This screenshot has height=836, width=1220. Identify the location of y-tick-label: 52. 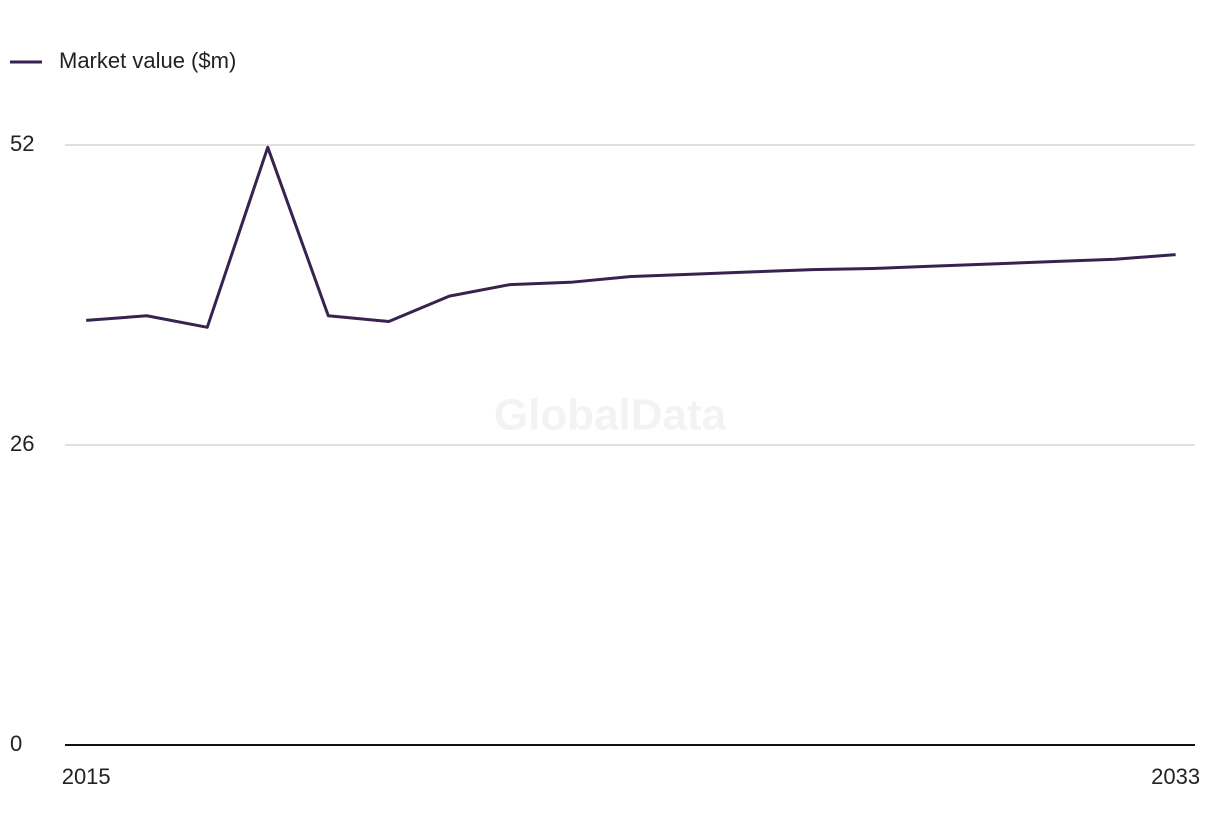
(22, 143).